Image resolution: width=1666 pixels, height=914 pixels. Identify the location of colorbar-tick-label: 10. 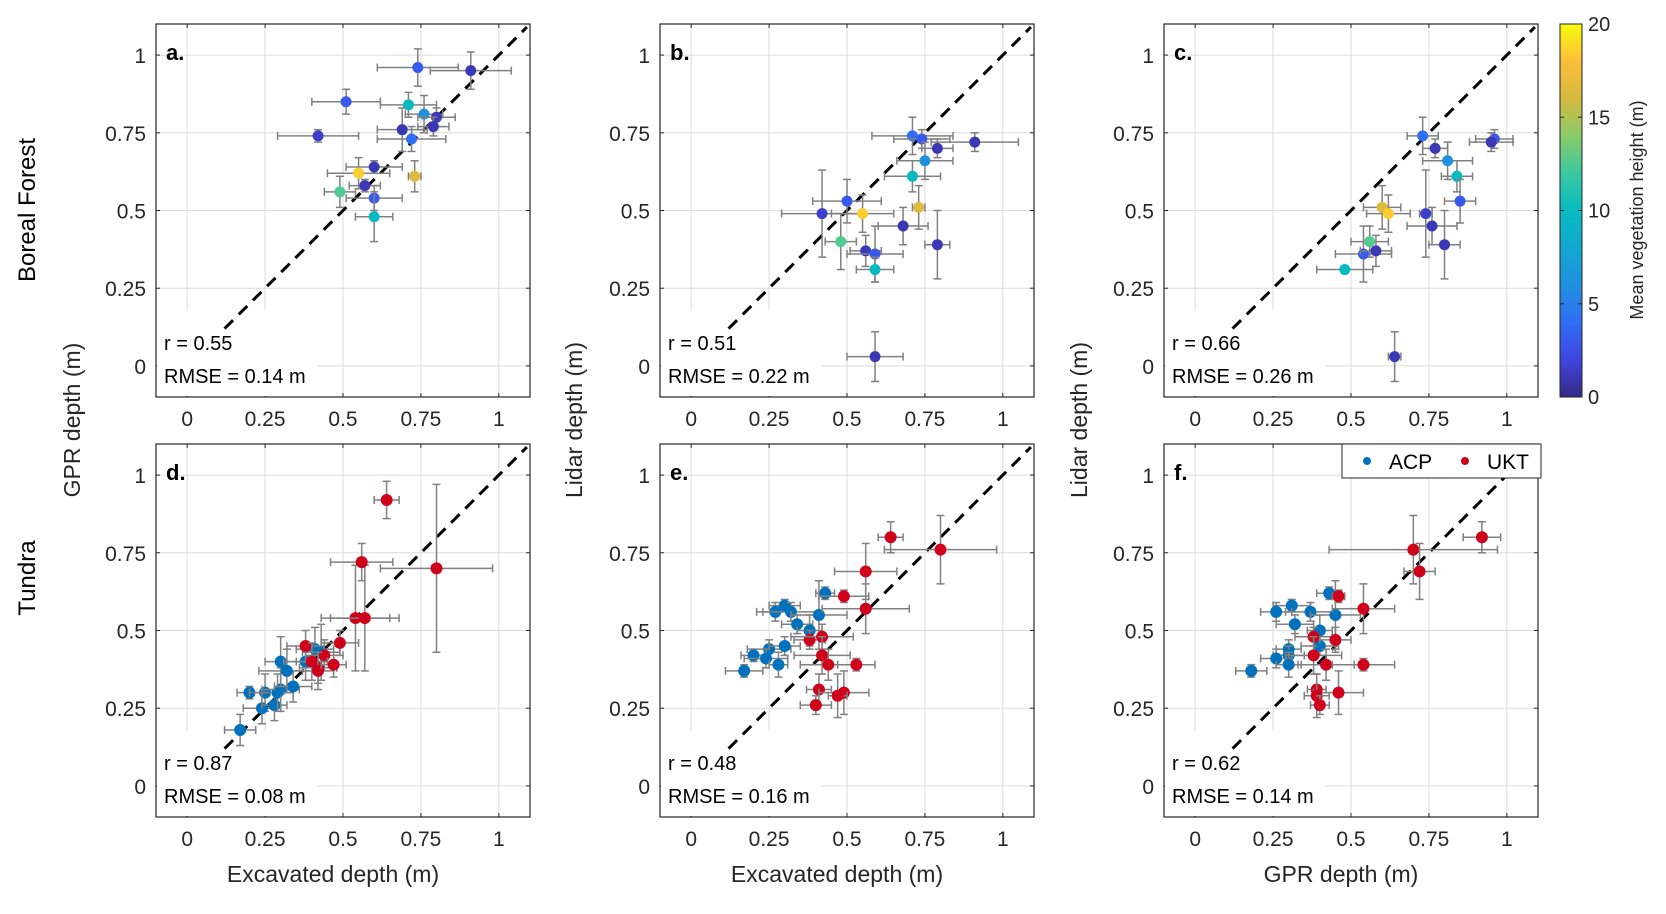
(1599, 212).